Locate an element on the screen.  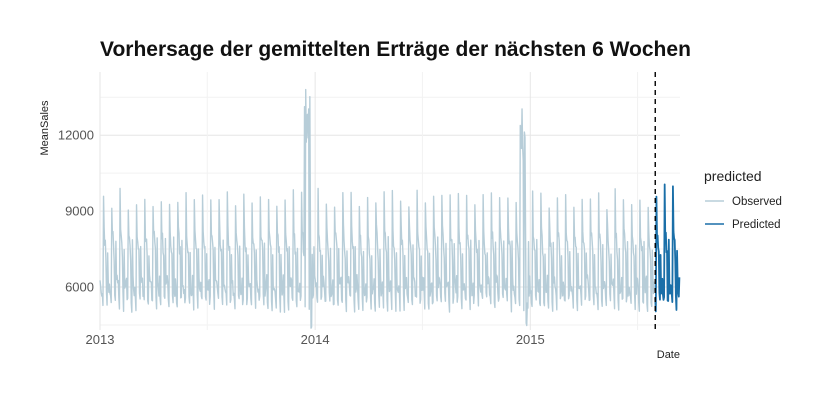
series-line is located at coordinates (667, 248).